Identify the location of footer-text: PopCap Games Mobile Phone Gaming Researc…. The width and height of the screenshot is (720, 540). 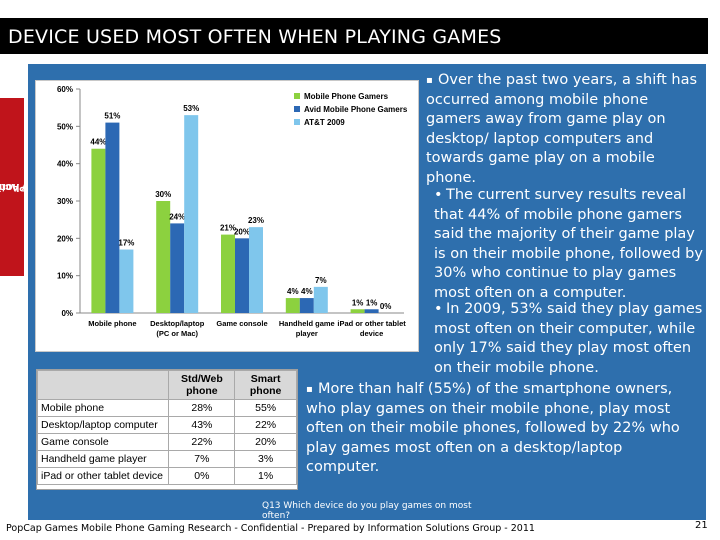
(270, 528).